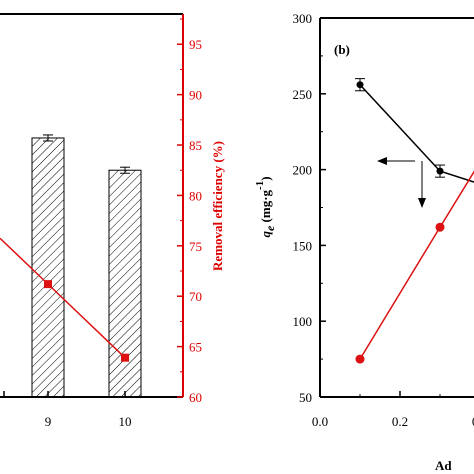 The image size is (474, 474). I want to click on panel-a-ytick-label: 85, so click(195, 145).